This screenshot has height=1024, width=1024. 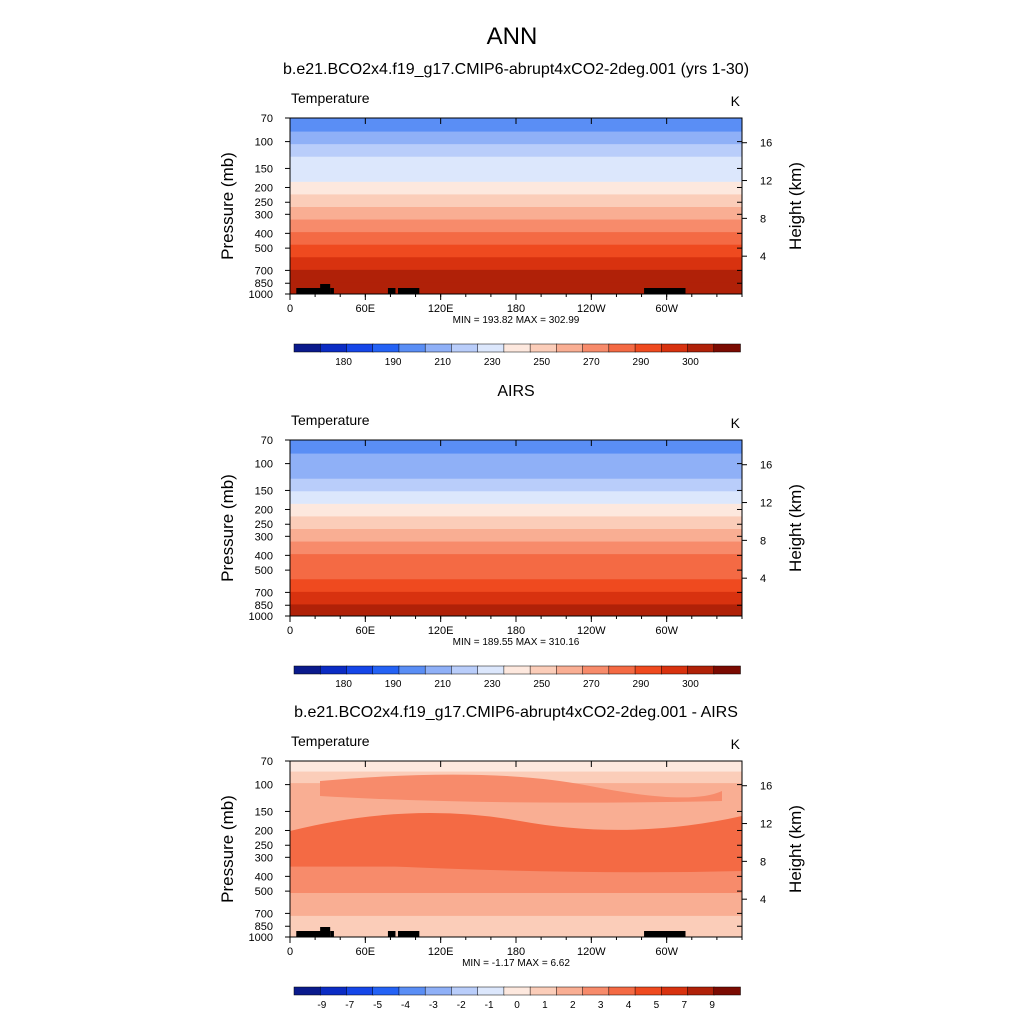 I want to click on x-tick-label: 0, so click(x=290, y=952).